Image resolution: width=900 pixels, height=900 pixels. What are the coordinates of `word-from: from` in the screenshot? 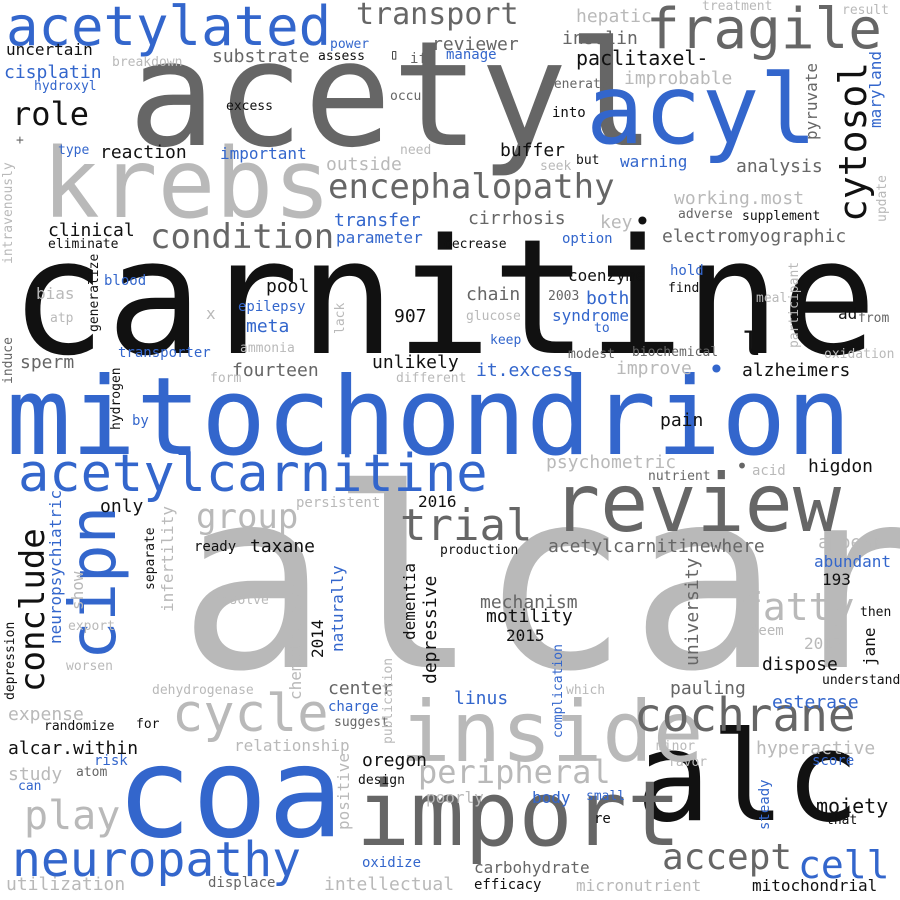 It's located at (874, 318).